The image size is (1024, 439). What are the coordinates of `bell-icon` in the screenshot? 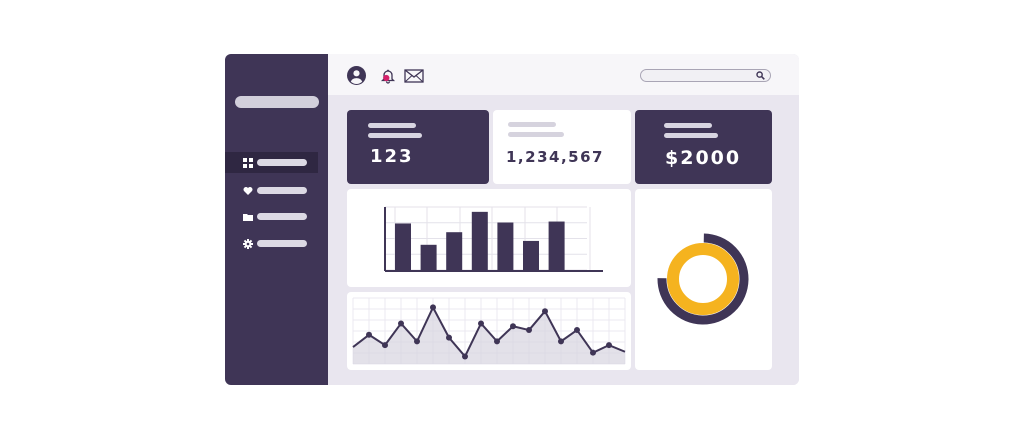 It's located at (388, 76).